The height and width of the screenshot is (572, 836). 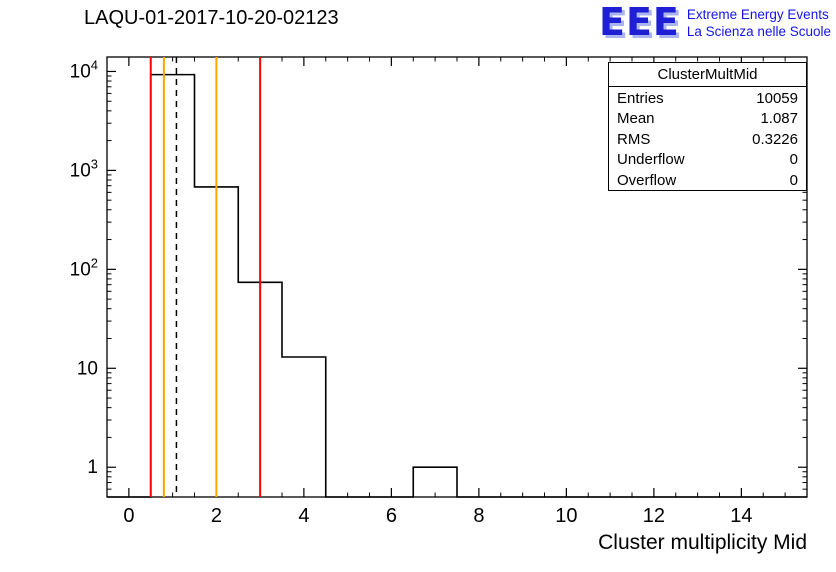 What do you see at coordinates (639, 22) in the screenshot?
I see `eee-logo-mark: EEE` at bounding box center [639, 22].